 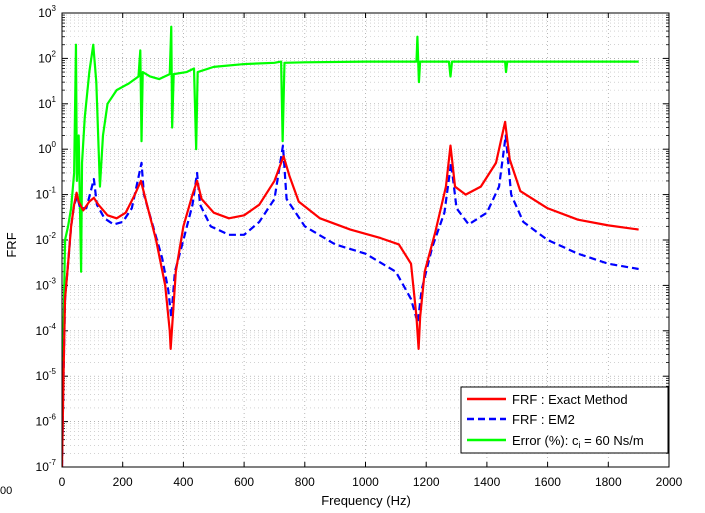 I want to click on y-tick-label: 10², so click(x=47, y=57).